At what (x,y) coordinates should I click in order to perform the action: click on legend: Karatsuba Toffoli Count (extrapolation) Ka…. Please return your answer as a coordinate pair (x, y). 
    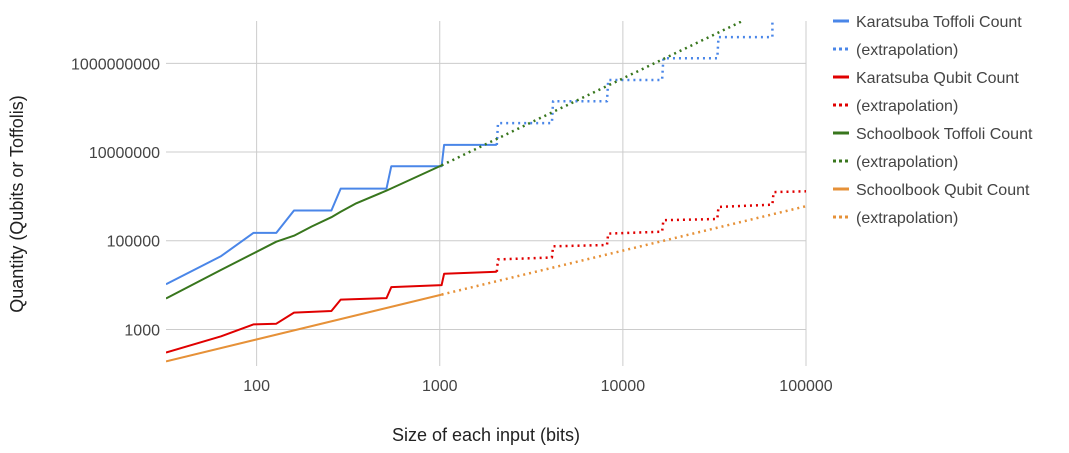
    Looking at the image, I should click on (933, 120).